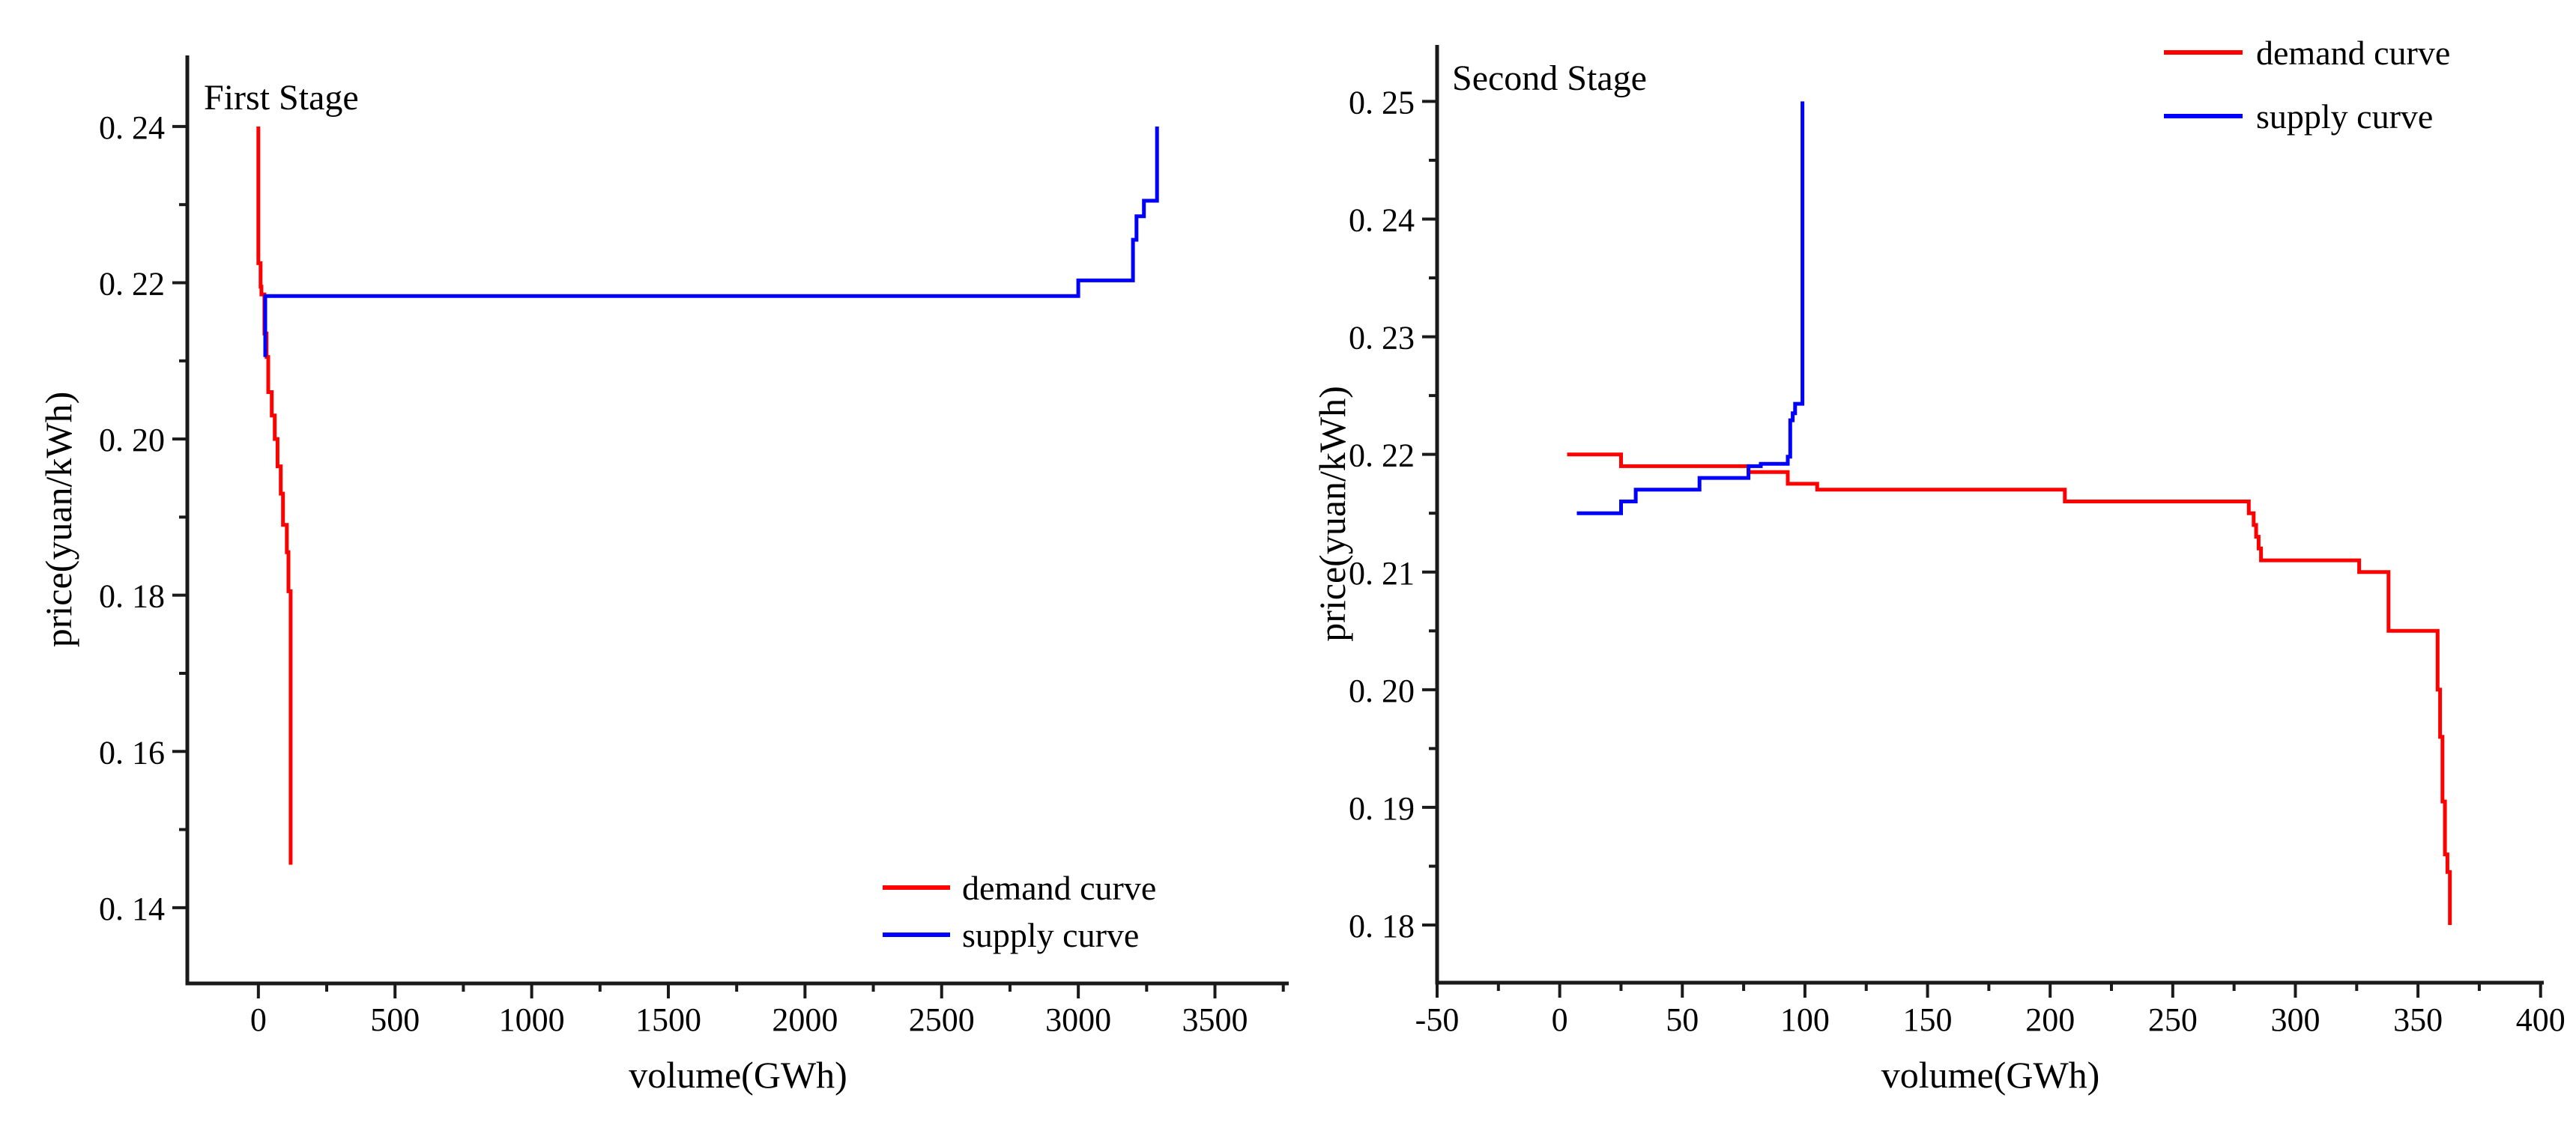 This screenshot has height=1122, width=2576. What do you see at coordinates (2173, 1019) in the screenshot?
I see `x-tick-label: 250` at bounding box center [2173, 1019].